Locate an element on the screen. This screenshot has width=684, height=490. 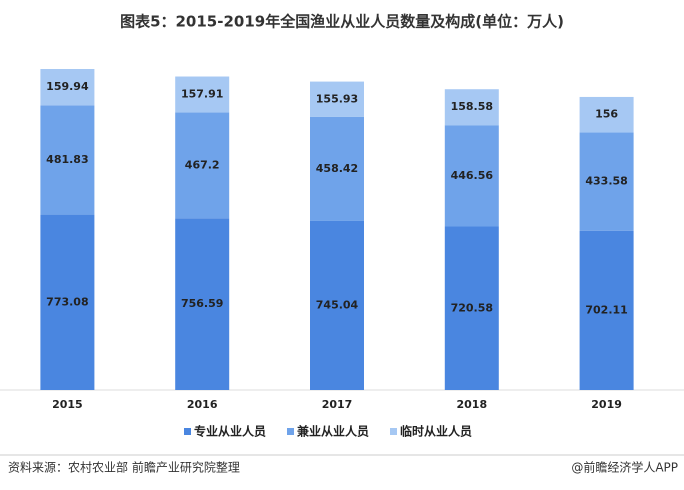
data-label: 156 is located at coordinates (606, 114).